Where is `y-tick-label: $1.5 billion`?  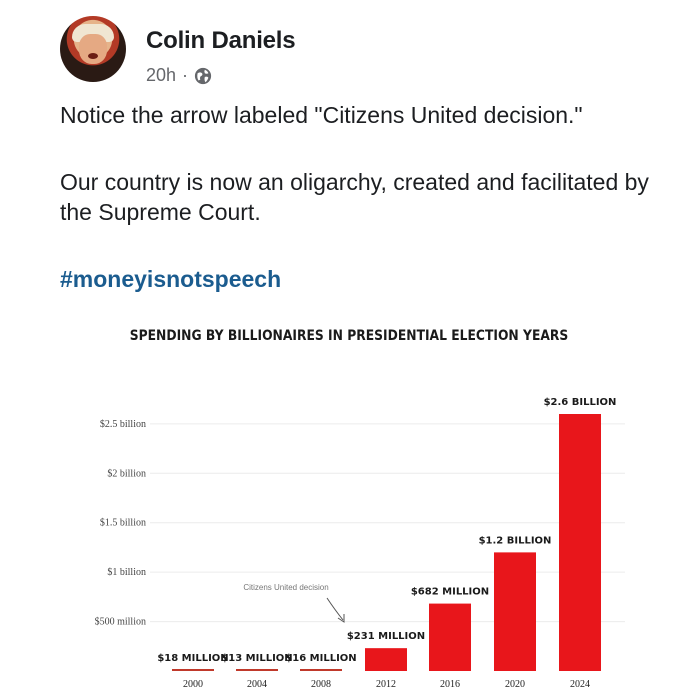
y-tick-label: $1.5 billion is located at coordinates (123, 523).